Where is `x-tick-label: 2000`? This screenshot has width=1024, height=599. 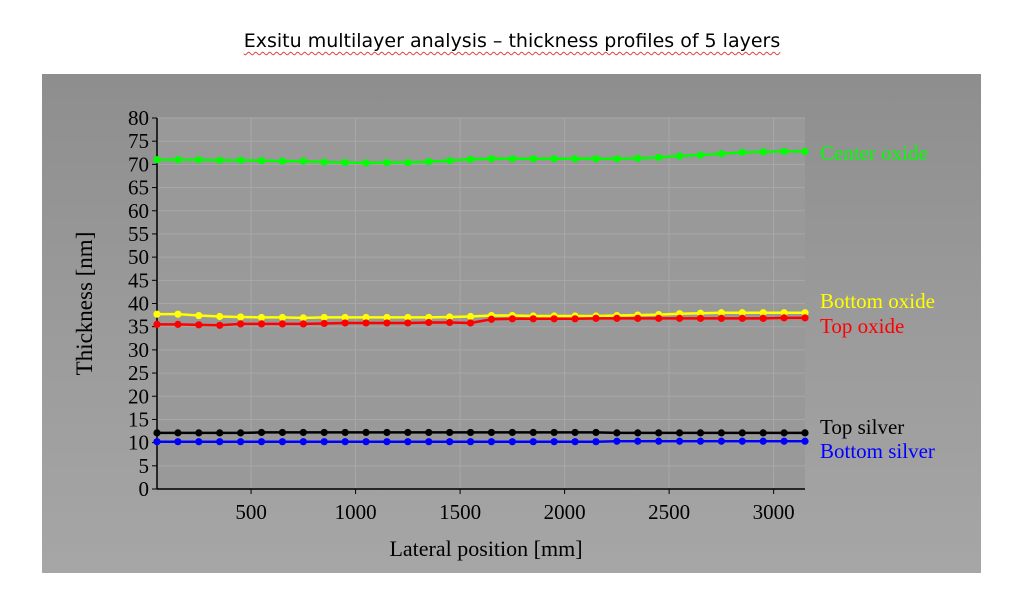
x-tick-label: 2000 is located at coordinates (565, 512).